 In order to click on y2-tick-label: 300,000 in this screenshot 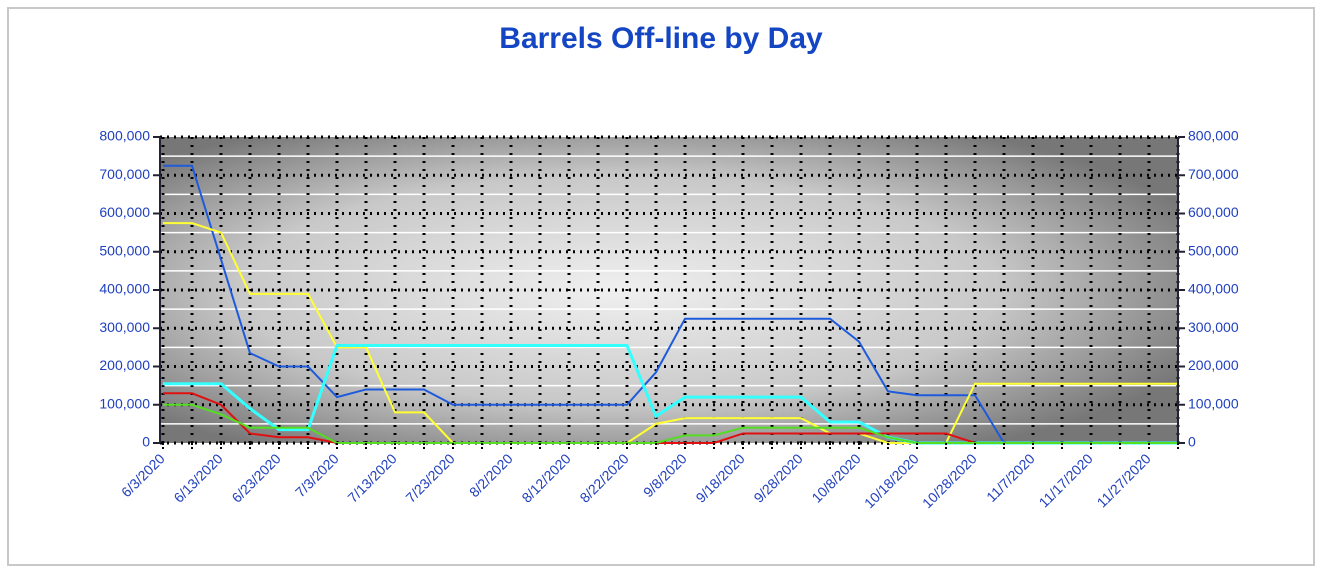, I will do `click(1213, 327)`.